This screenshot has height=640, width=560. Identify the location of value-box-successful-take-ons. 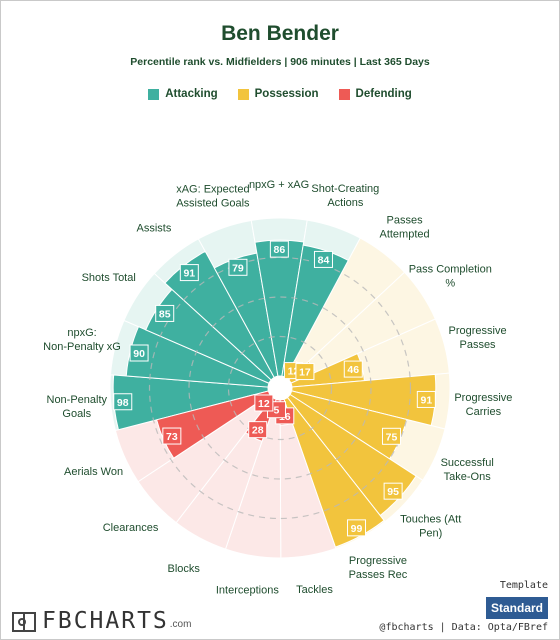
(391, 436).